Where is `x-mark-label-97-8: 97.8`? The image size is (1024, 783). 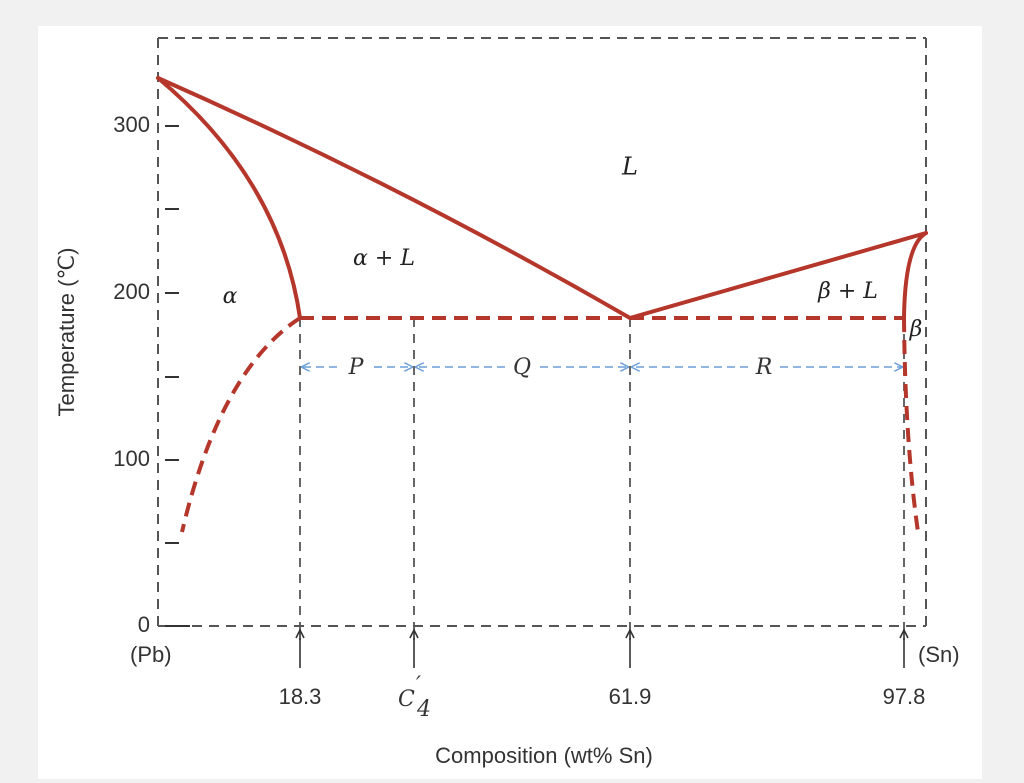
x-mark-label-97-8: 97.8 is located at coordinates (904, 696).